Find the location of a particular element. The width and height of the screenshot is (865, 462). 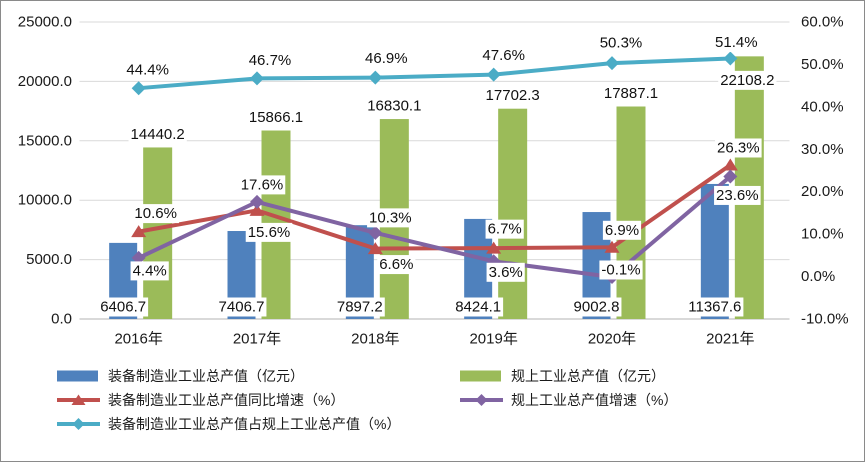

label-series3-3: 3.6% is located at coordinates (506, 272).